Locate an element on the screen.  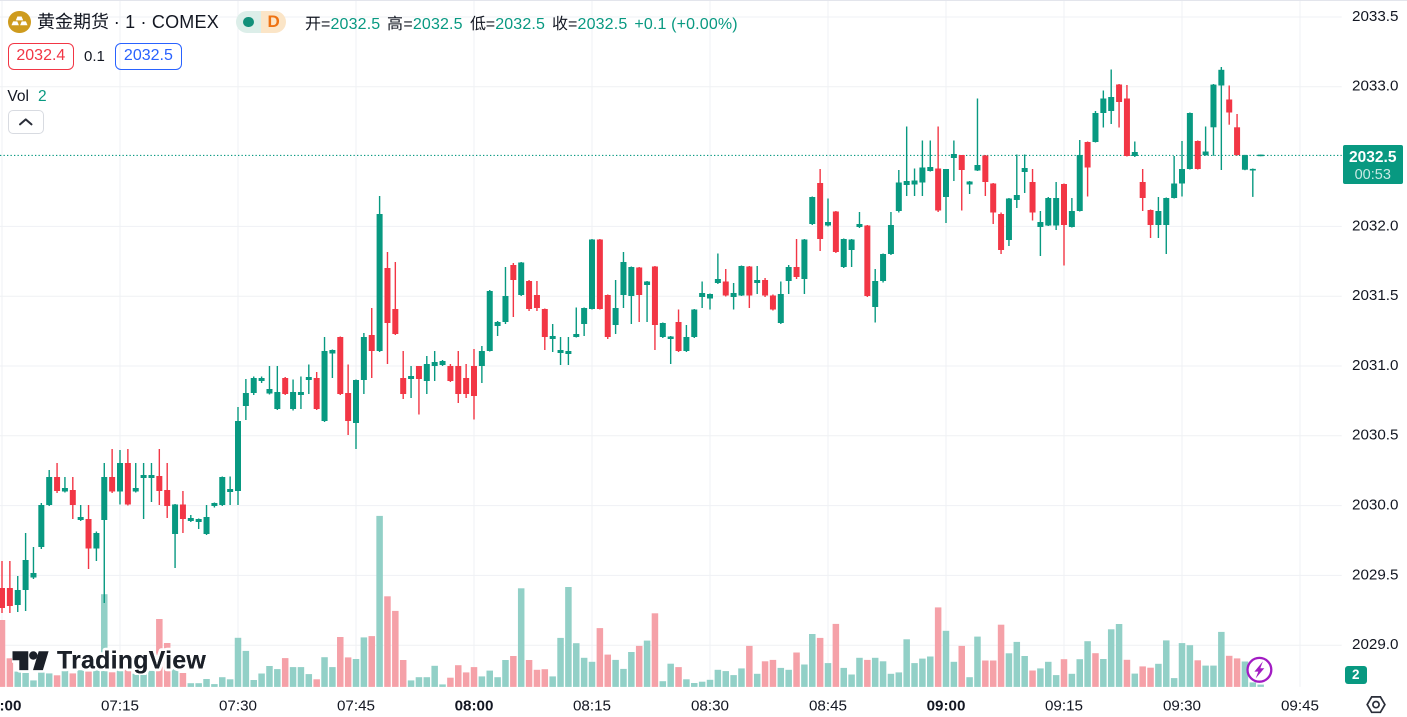
svg-text: 2031.0 is located at coordinates (1375, 365).